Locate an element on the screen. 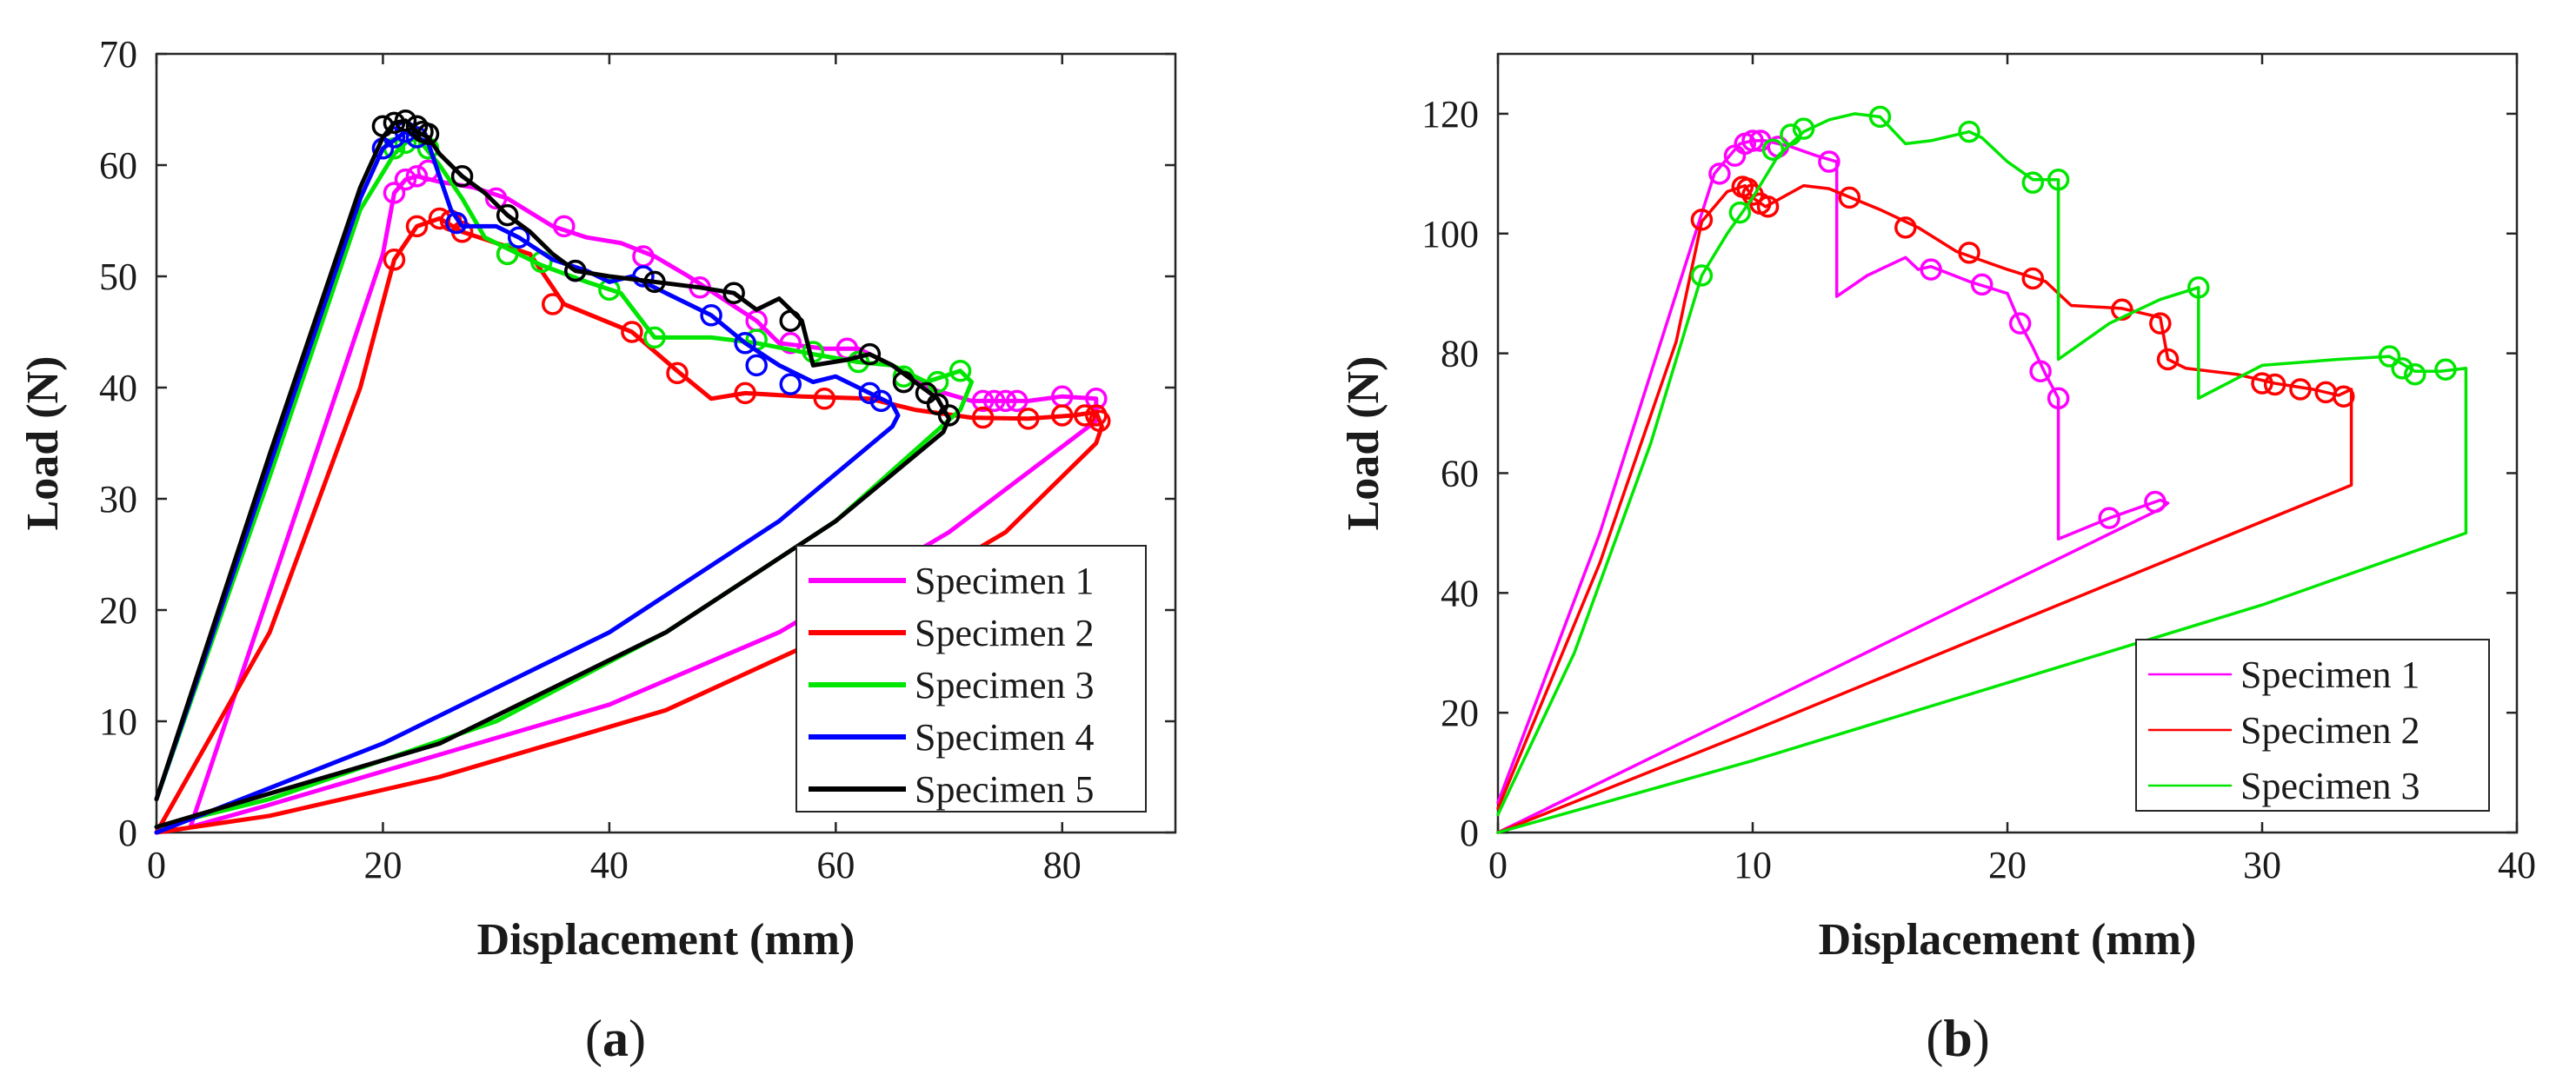  panel-a-x-axis-title: Displacement (mm) is located at coordinates (666, 940).